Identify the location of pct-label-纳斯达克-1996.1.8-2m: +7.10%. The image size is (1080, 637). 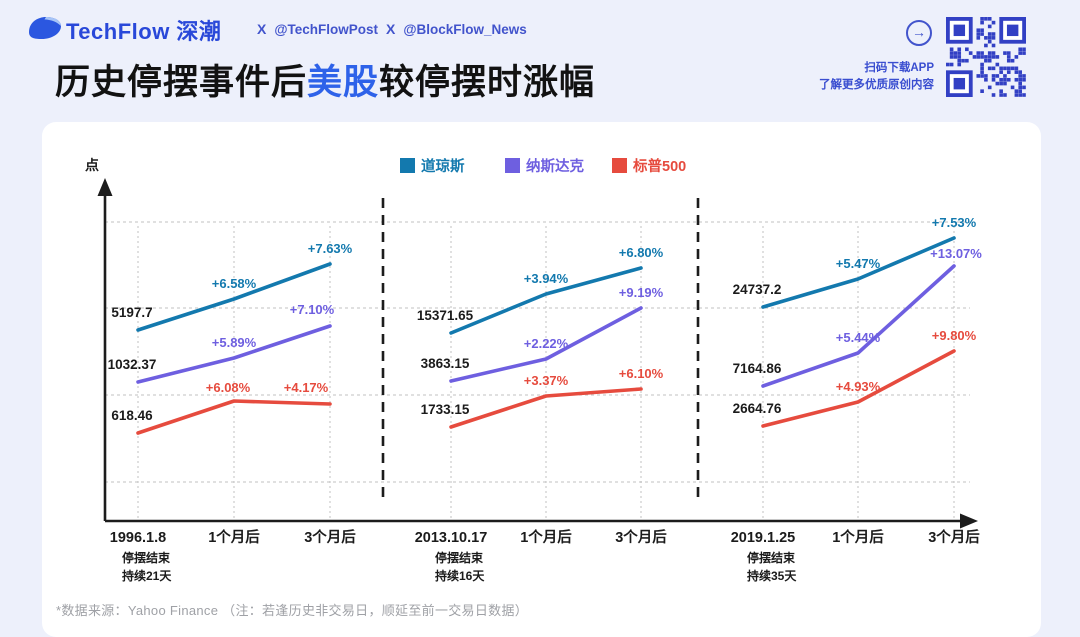
(312, 309).